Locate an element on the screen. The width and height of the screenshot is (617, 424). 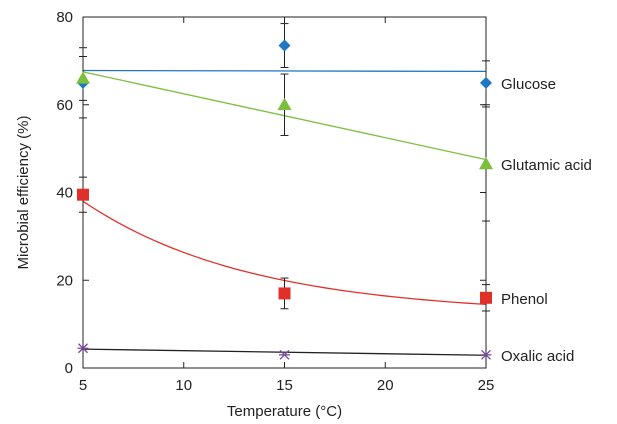
x-tick-label: 15 is located at coordinates (284, 385).